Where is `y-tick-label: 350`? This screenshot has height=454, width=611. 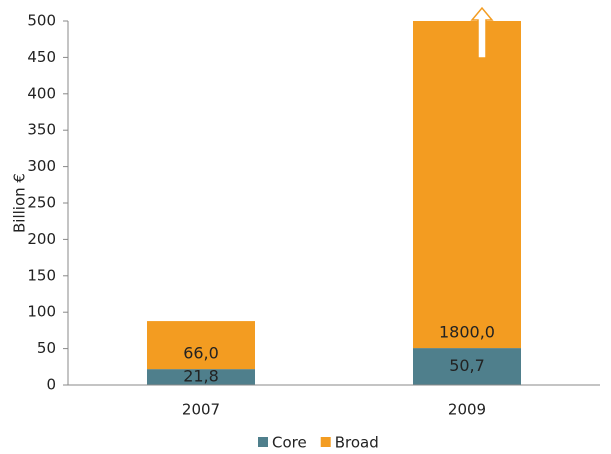 y-tick-label: 350 is located at coordinates (41, 130).